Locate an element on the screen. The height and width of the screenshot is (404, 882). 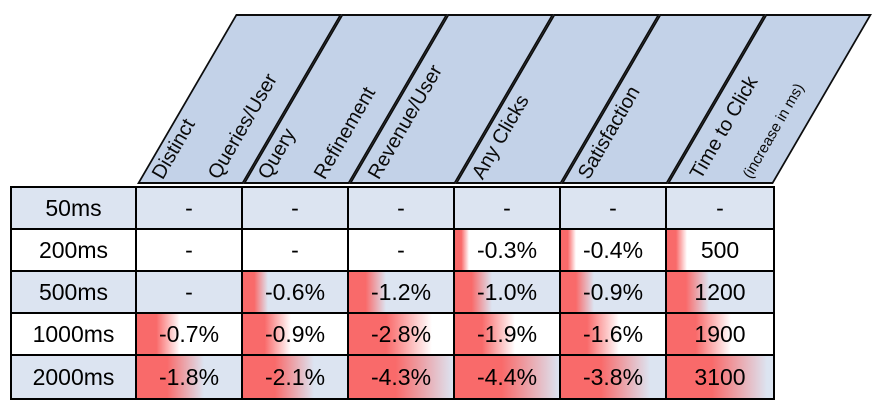
cell-value: 1200 is located at coordinates (720, 291).